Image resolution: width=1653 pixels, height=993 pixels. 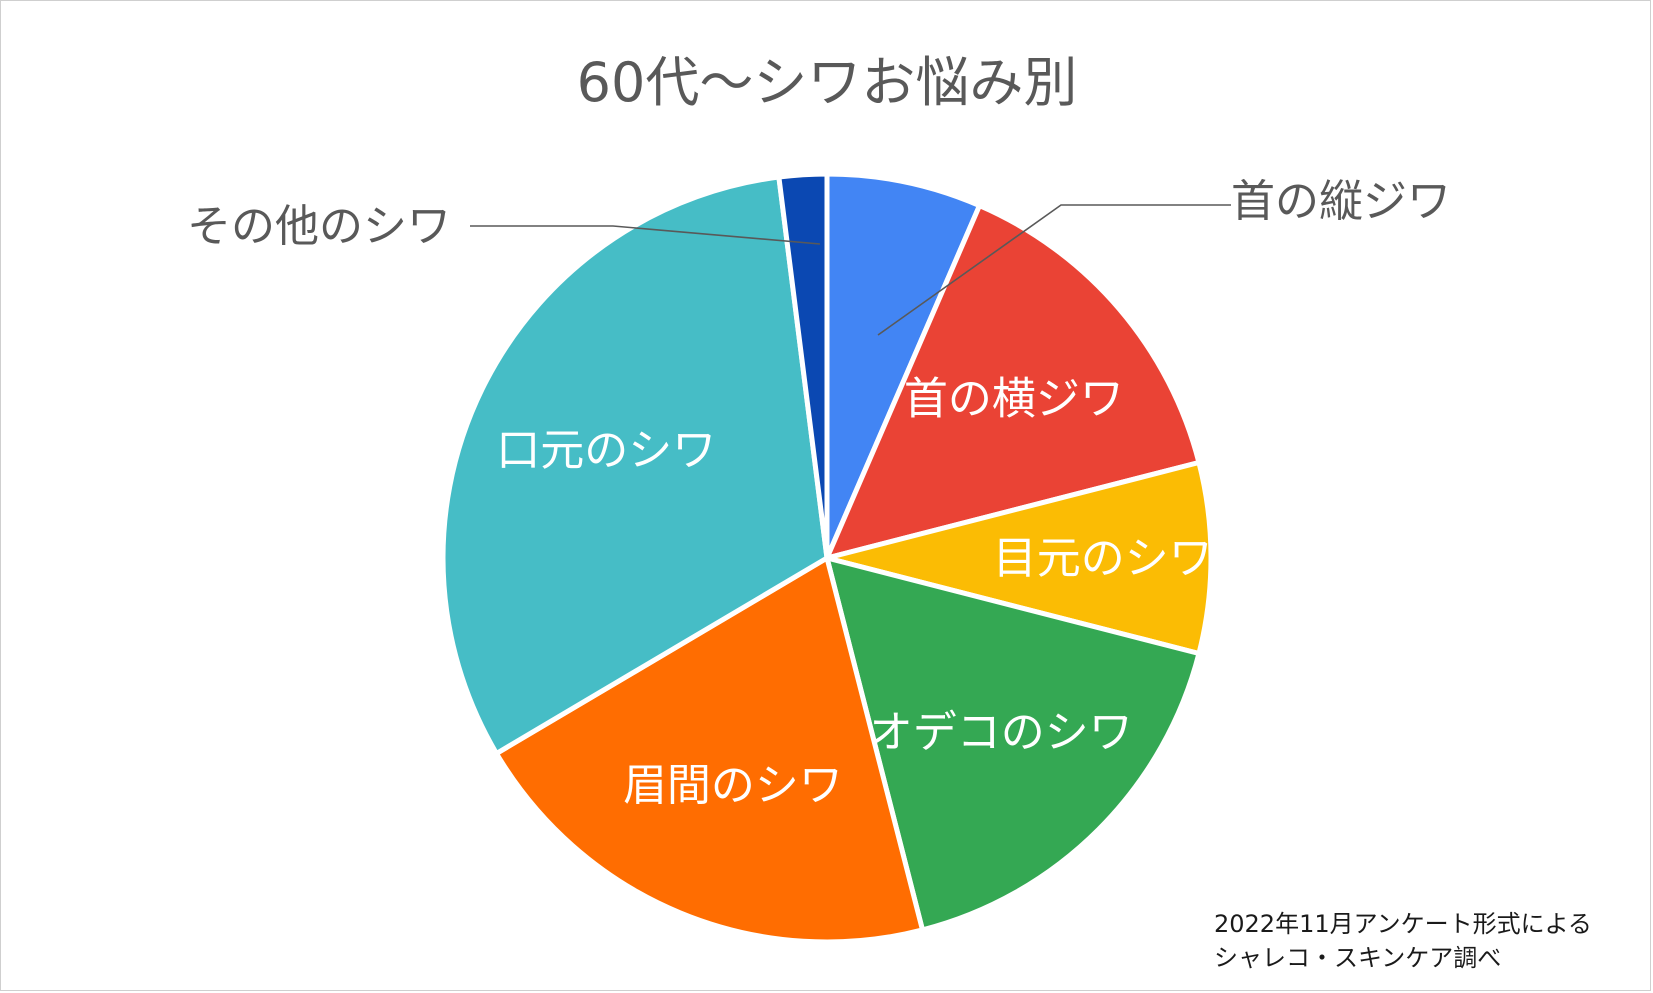 What do you see at coordinates (1103, 558) in the screenshot?
I see `slice-label: 目元のシワ` at bounding box center [1103, 558].